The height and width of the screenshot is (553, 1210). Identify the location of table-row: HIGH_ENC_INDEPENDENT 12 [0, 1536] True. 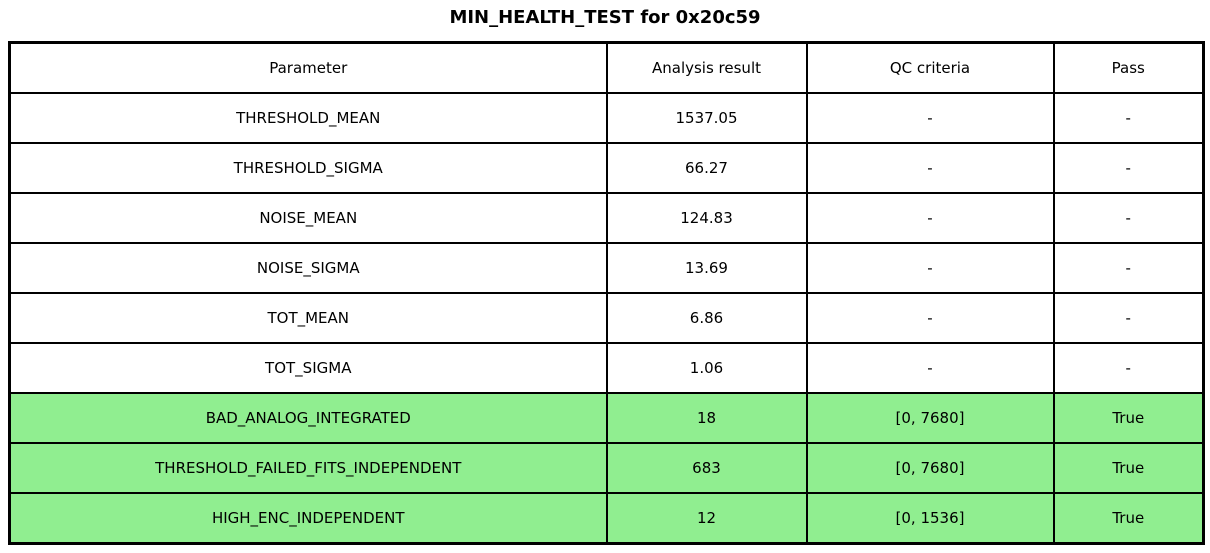
(606, 518).